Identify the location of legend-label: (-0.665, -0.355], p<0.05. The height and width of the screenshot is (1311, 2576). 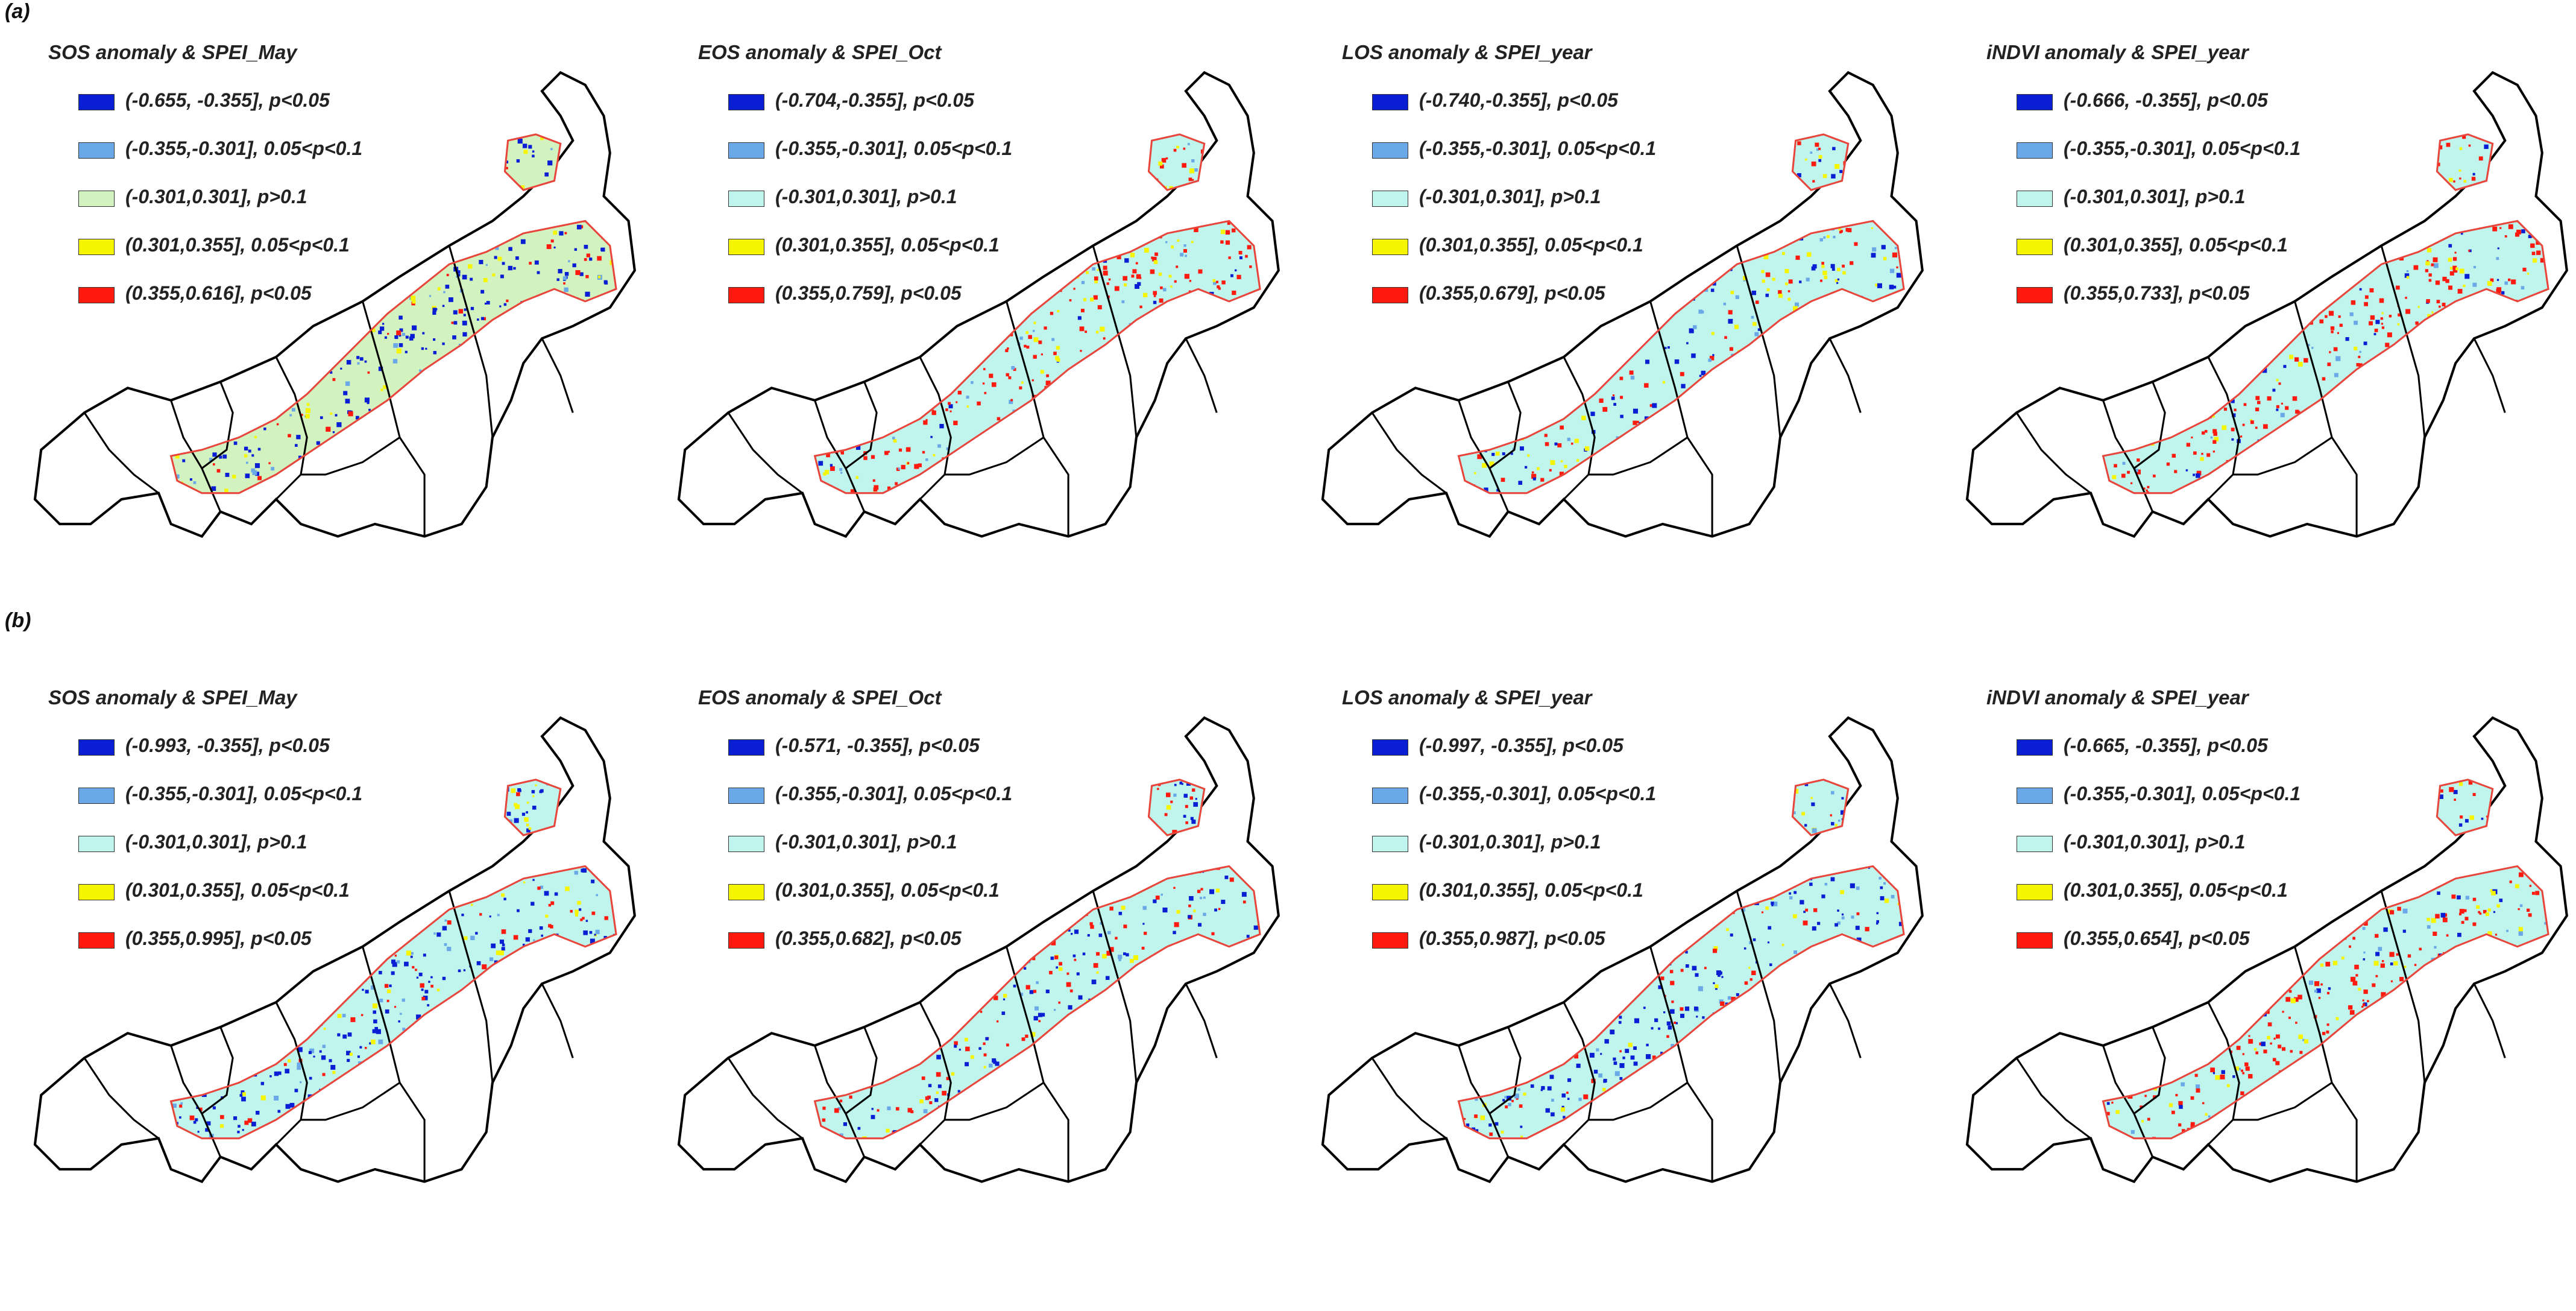
(2166, 745).